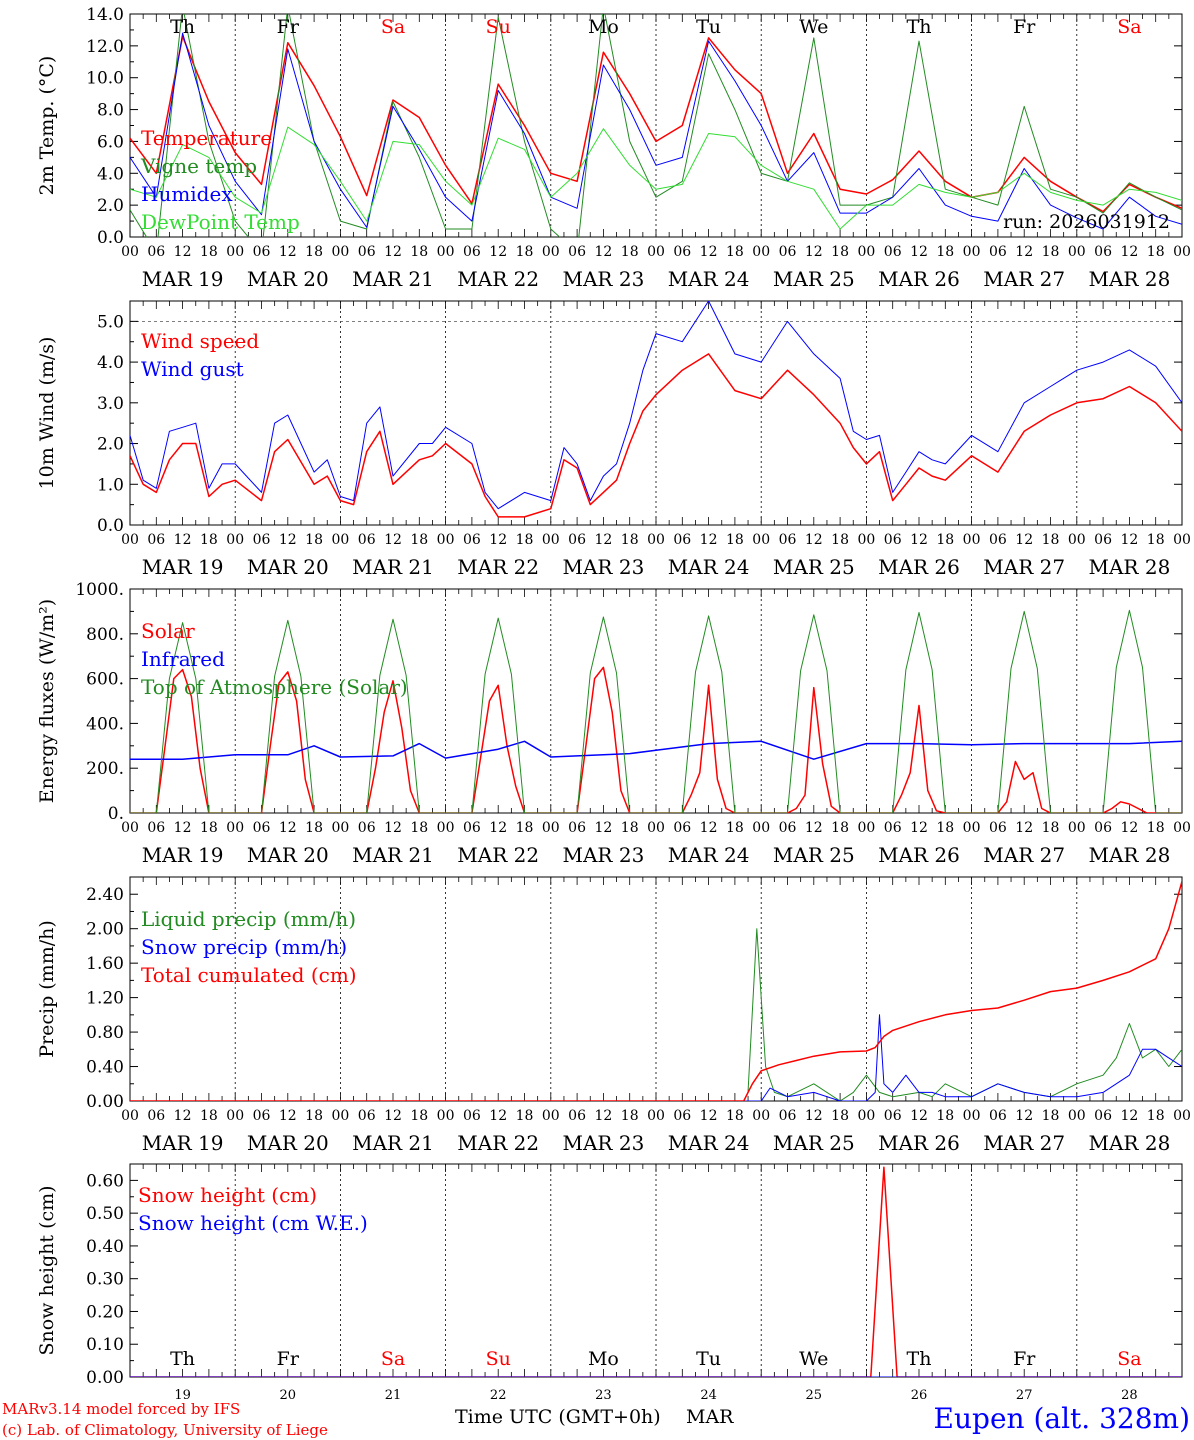 Image resolution: width=1194 pixels, height=1440 pixels. Describe the element at coordinates (183, 567) in the screenshot. I see `date-label: MAR 19` at that location.